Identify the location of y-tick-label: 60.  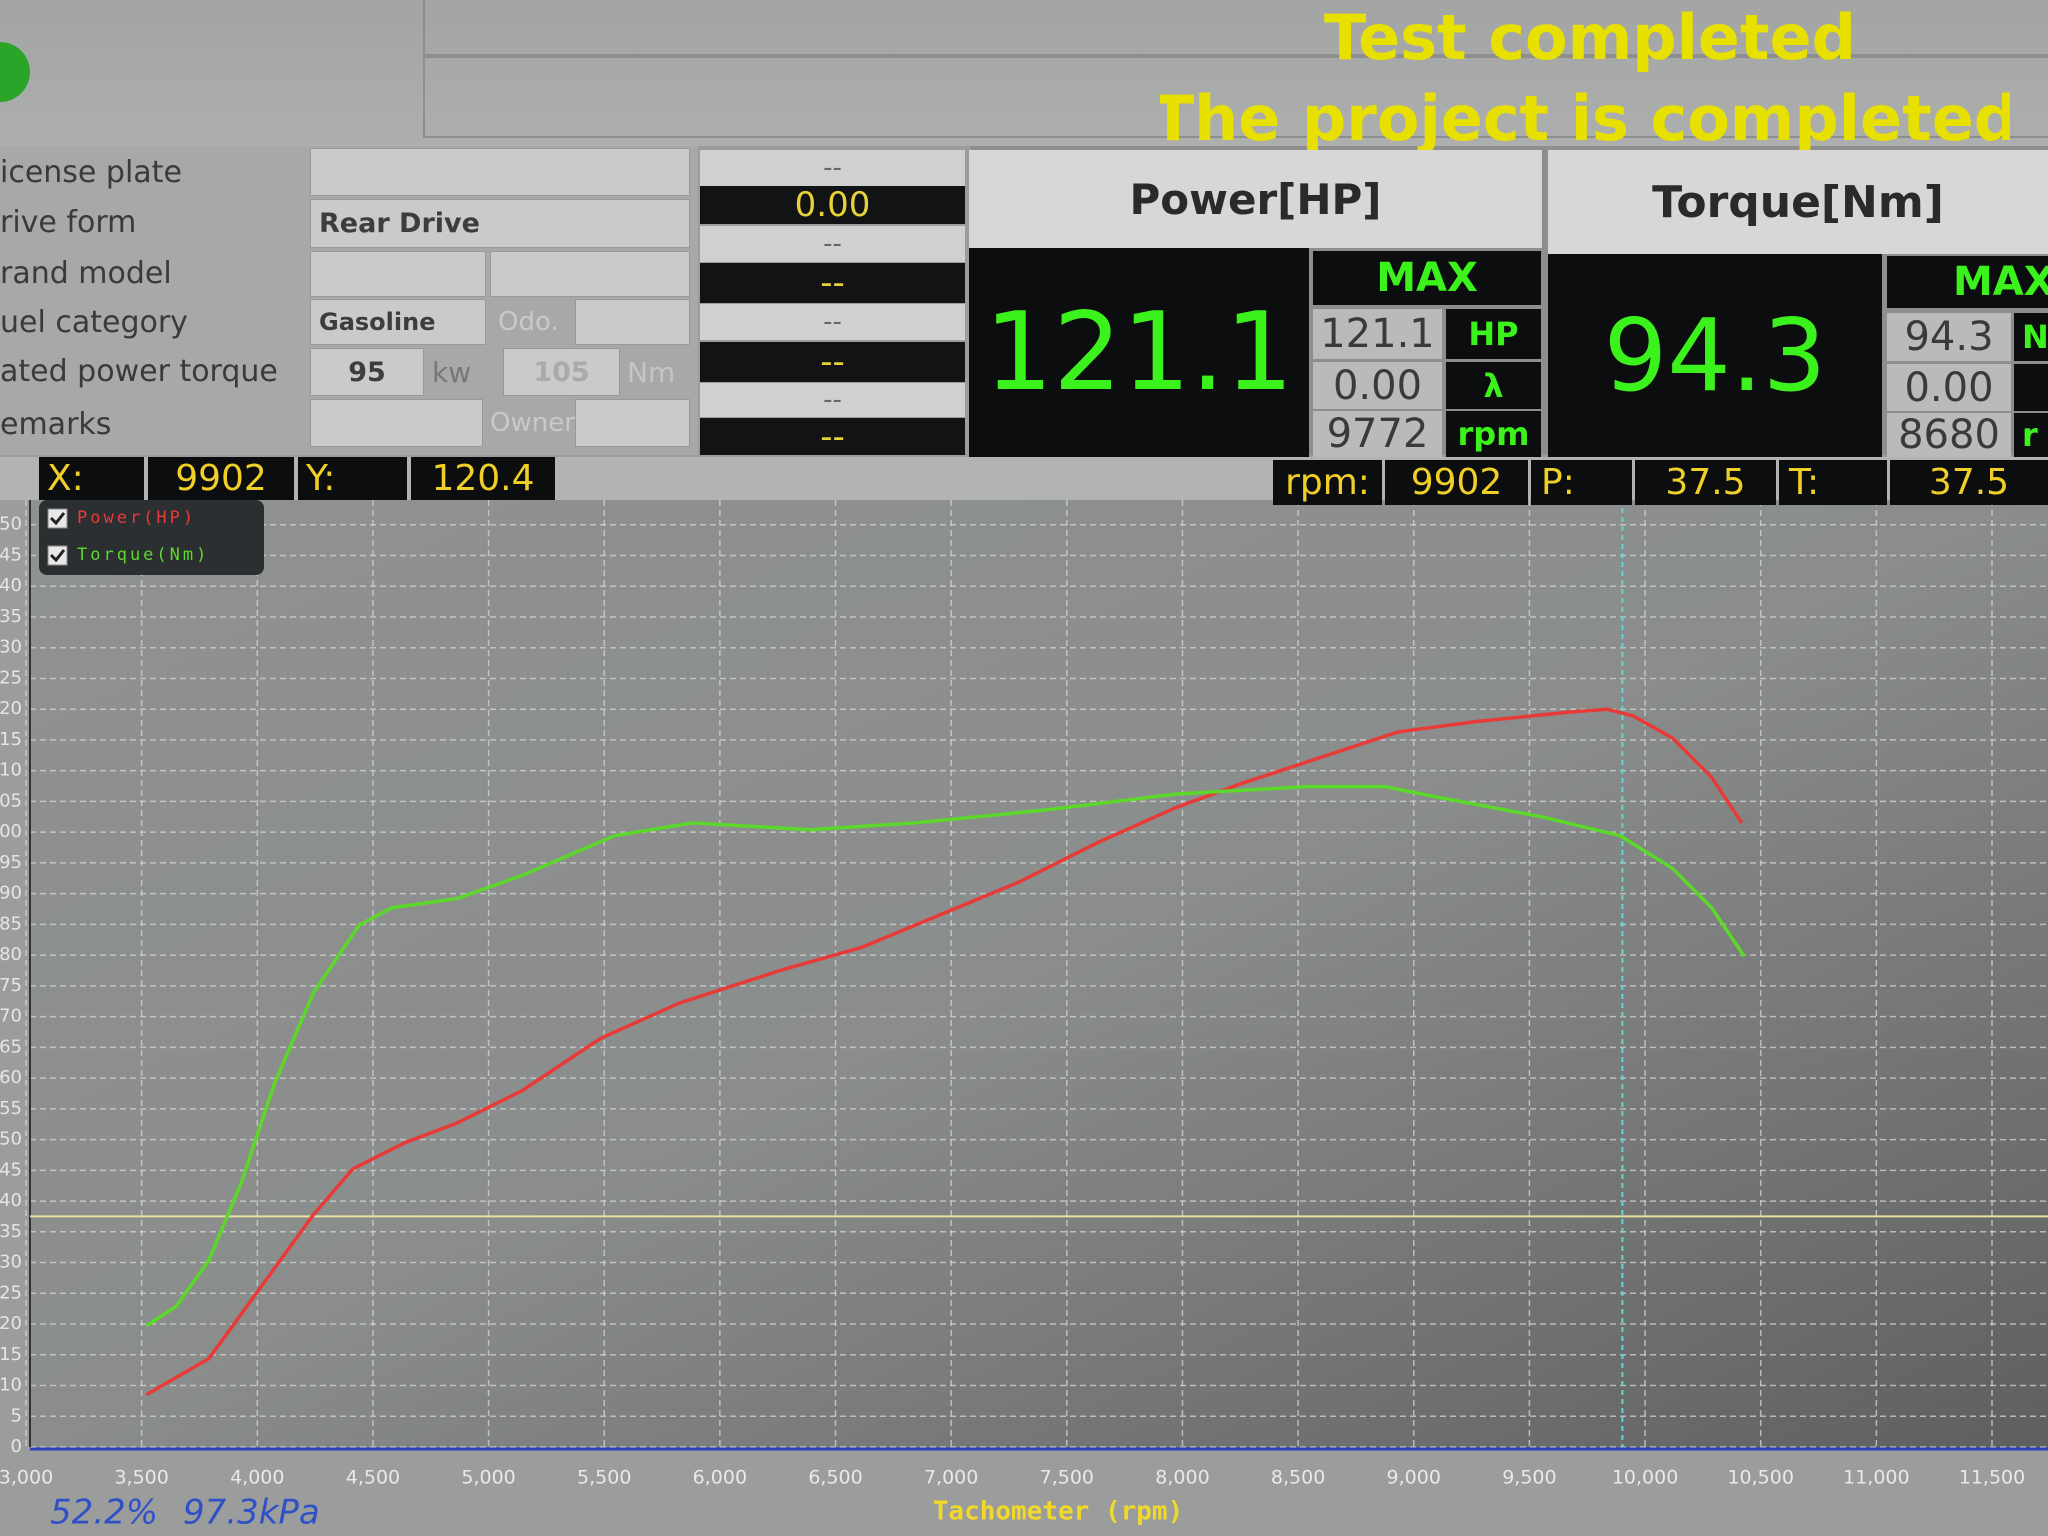
(11, 1077).